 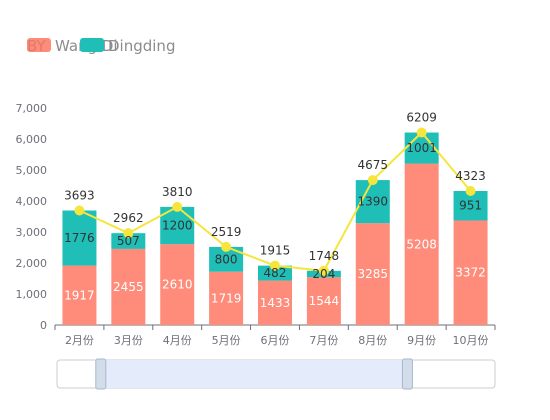 I want to click on y-tick-label: 7,000, so click(x=32, y=108).